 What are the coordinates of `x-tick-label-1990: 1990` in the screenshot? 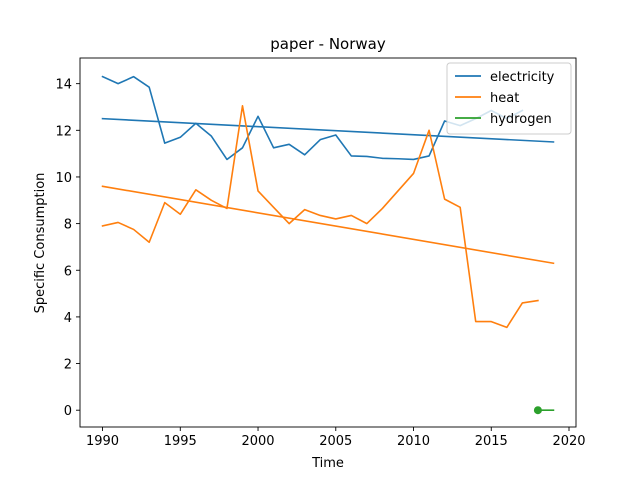 It's located at (102, 441).